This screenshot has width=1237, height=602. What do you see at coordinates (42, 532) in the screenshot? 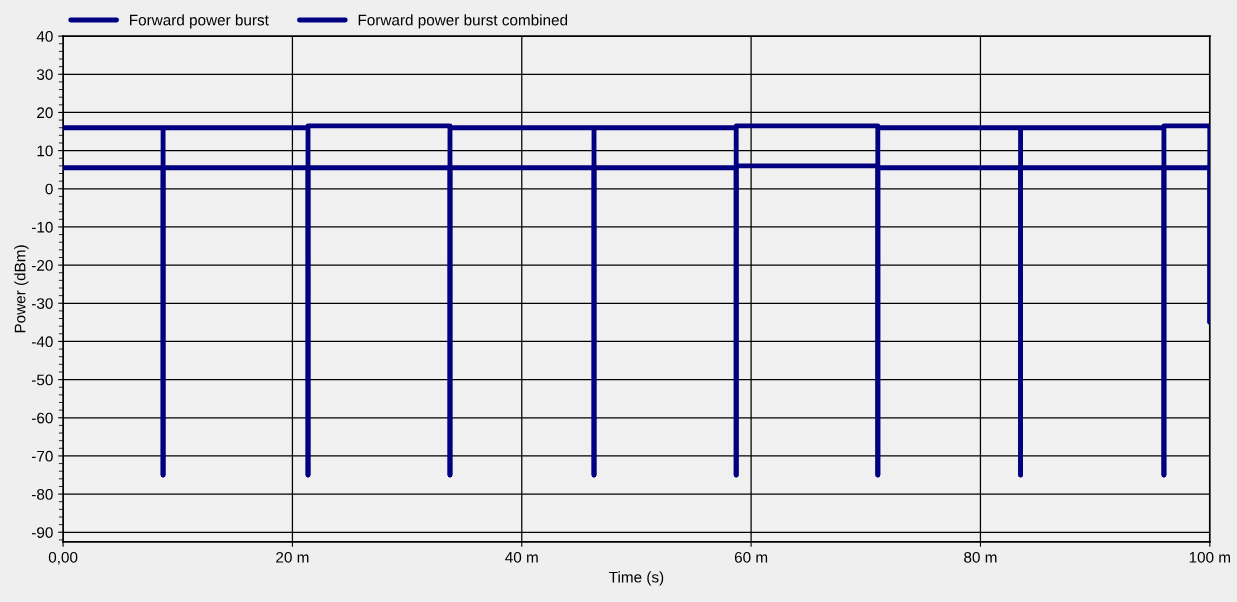
I see `y-tick-label: -90` at bounding box center [42, 532].